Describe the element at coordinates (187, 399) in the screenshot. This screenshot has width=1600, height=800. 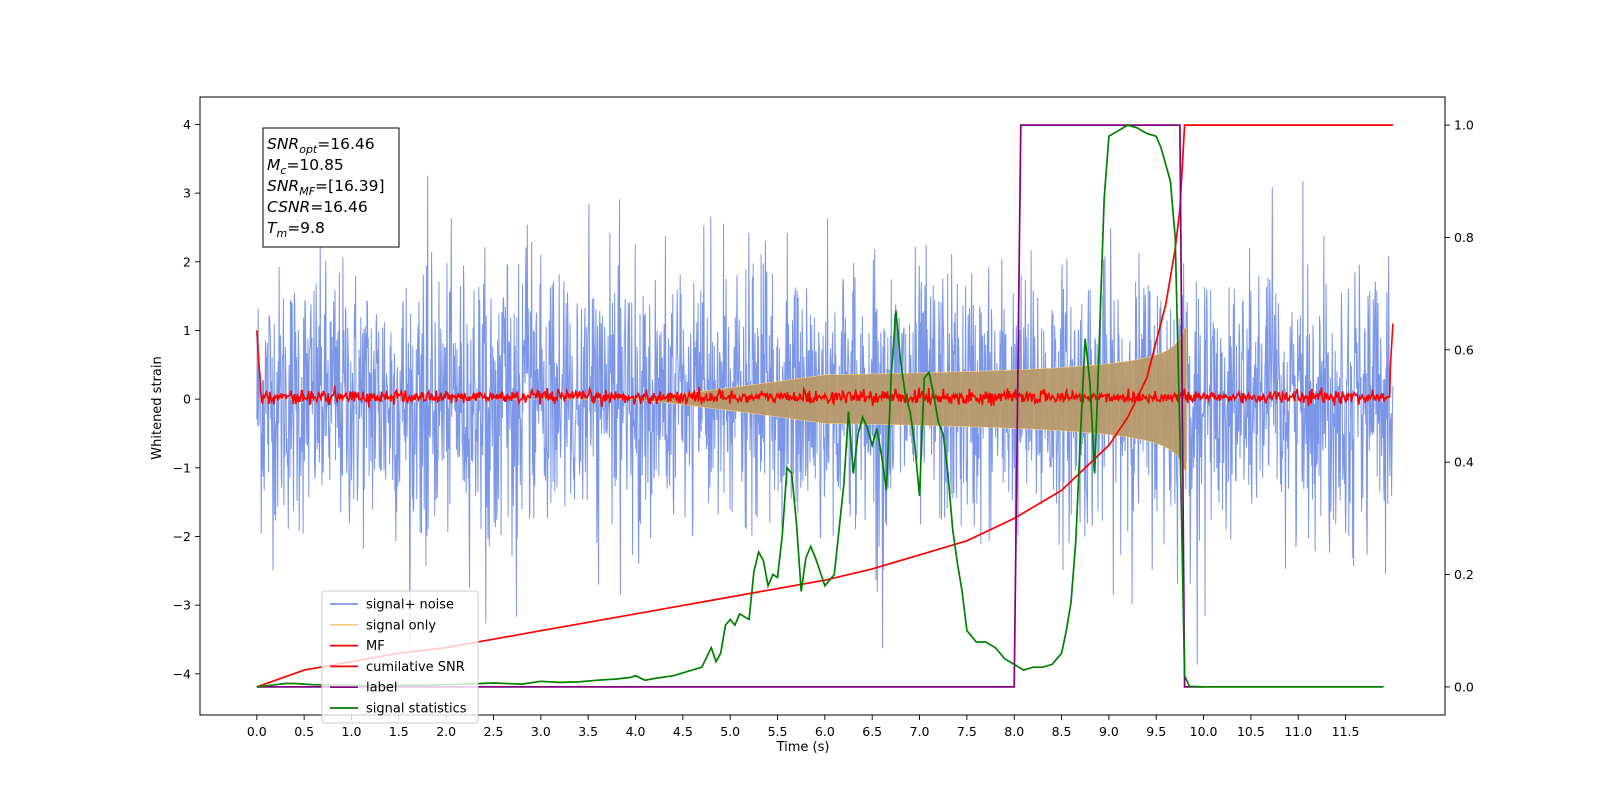
I see `y-tick-label: 0` at that location.